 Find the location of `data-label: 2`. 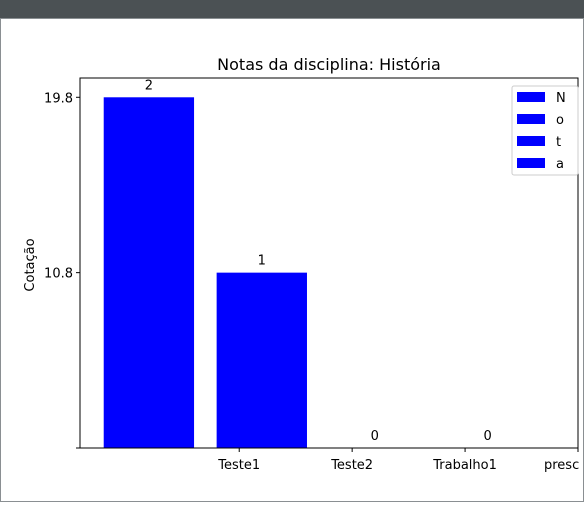

data-label: 2 is located at coordinates (149, 85).